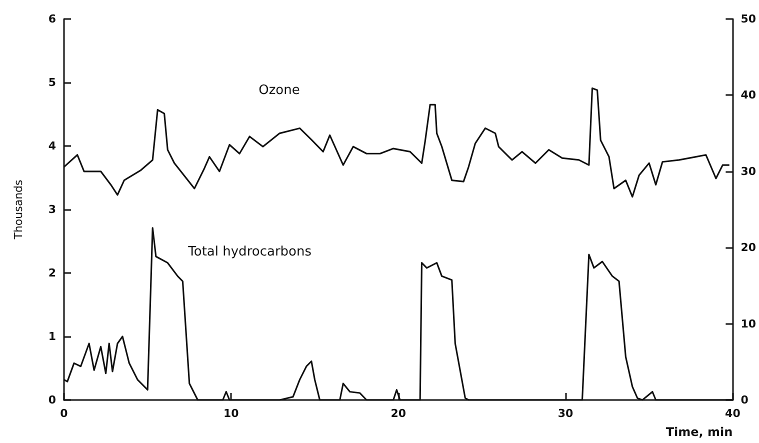 The width and height of the screenshot is (759, 443). Describe the element at coordinates (699, 432) in the screenshot. I see `x-axis-title: Time, min` at that location.